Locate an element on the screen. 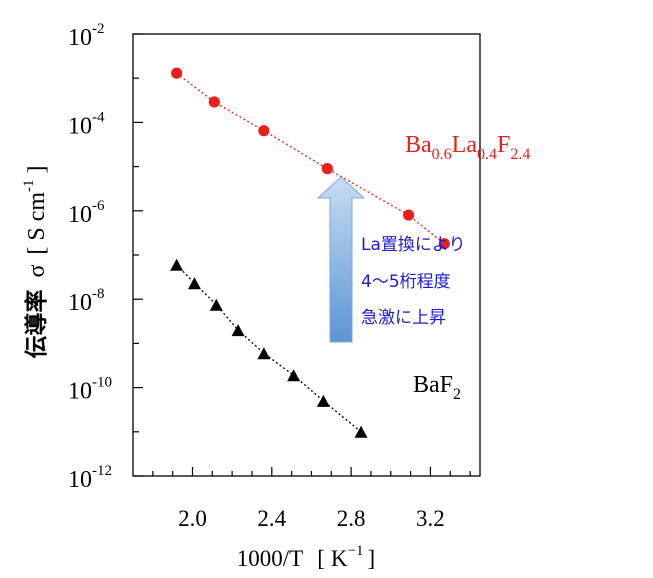  y-tick-label: 10⁻⁸ is located at coordinates (86, 301).